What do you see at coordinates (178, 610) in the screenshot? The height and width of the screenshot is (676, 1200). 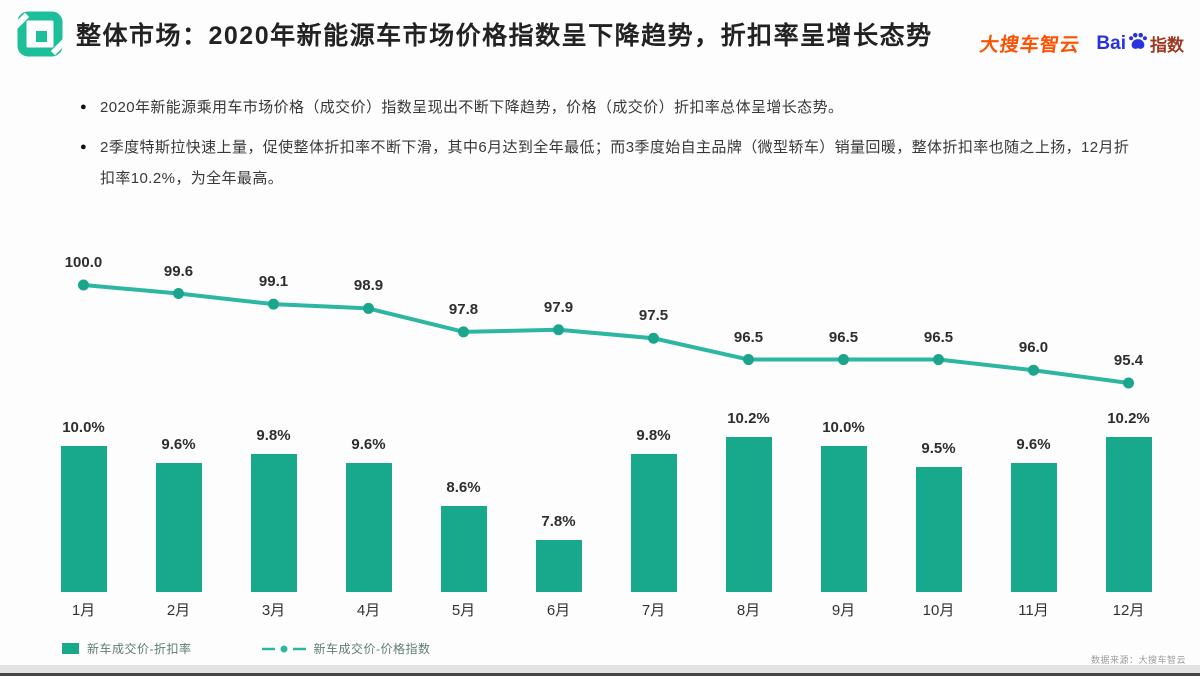 I see `month-label: 2月` at bounding box center [178, 610].